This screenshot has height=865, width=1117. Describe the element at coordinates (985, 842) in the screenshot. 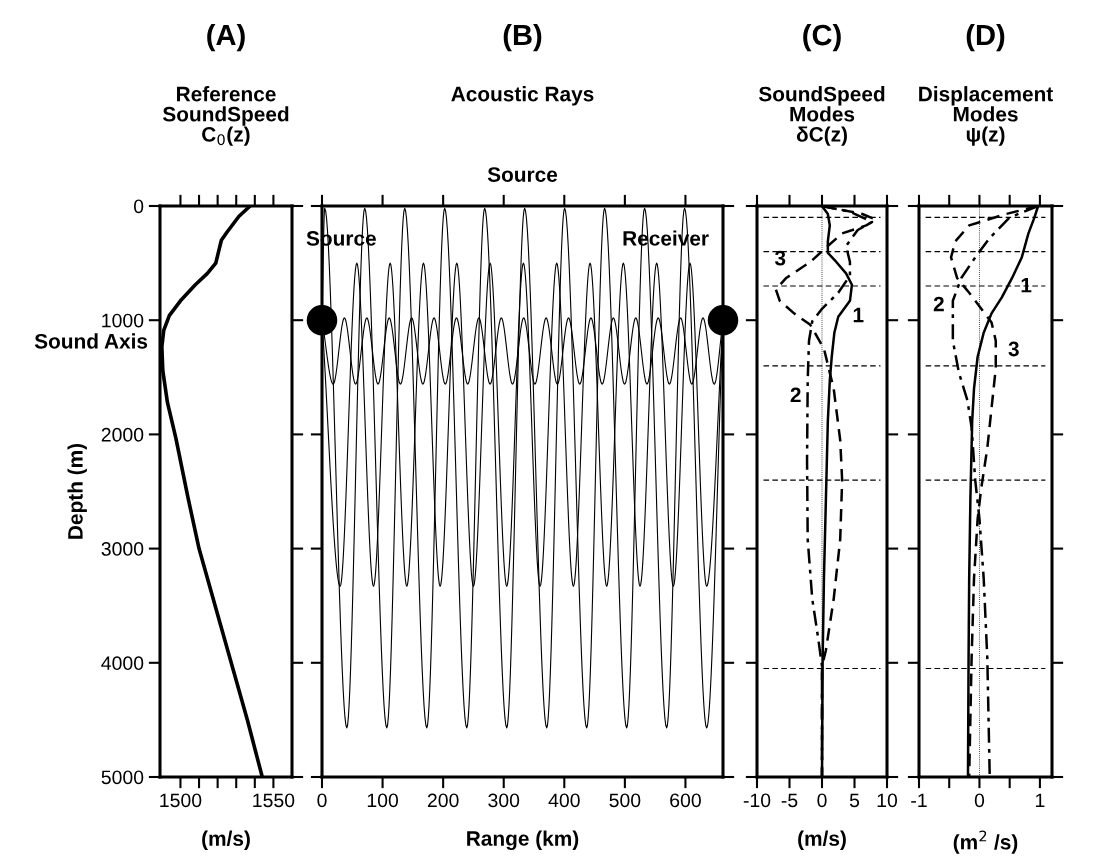

I see `x-axis-title: (m$^{2}$ /s)` at that location.